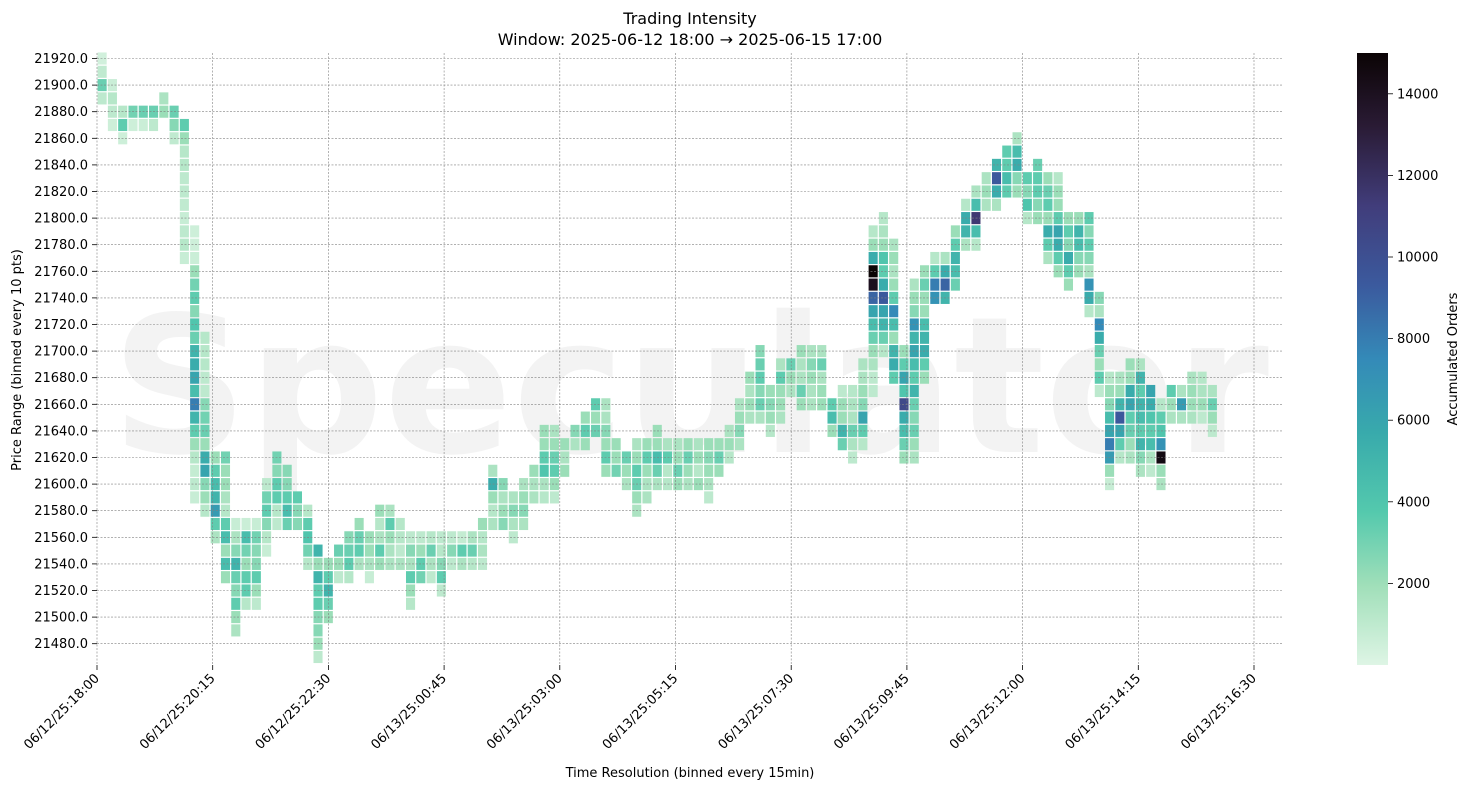 This screenshot has height=790, width=1471. What do you see at coordinates (1413, 339) in the screenshot?
I see `colorbar-tick-label: 8000` at bounding box center [1413, 339].